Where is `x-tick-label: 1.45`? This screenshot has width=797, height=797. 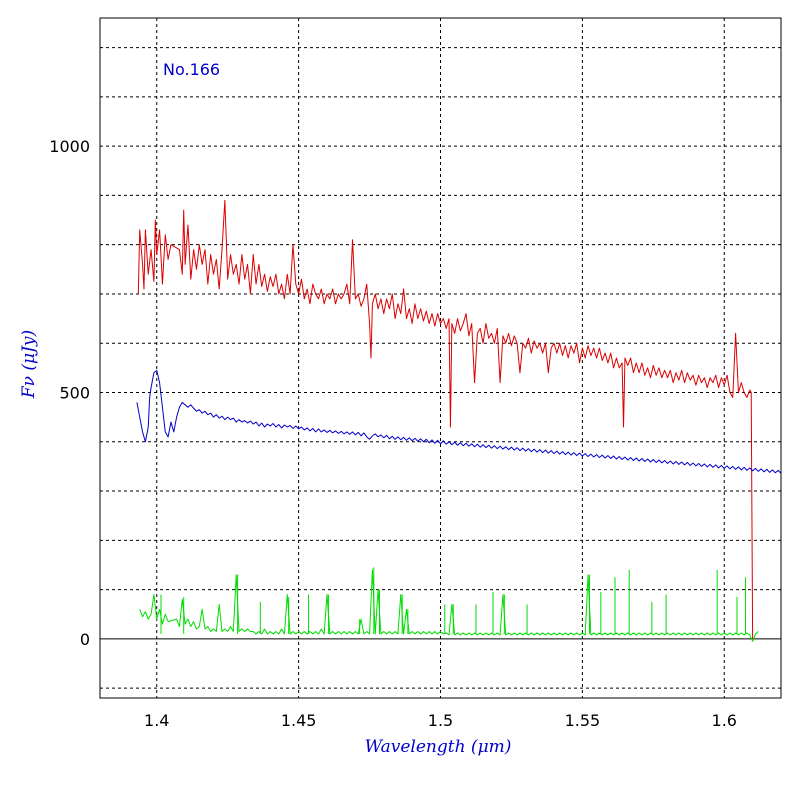
x-tick-label: 1.45 is located at coordinates (299, 720).